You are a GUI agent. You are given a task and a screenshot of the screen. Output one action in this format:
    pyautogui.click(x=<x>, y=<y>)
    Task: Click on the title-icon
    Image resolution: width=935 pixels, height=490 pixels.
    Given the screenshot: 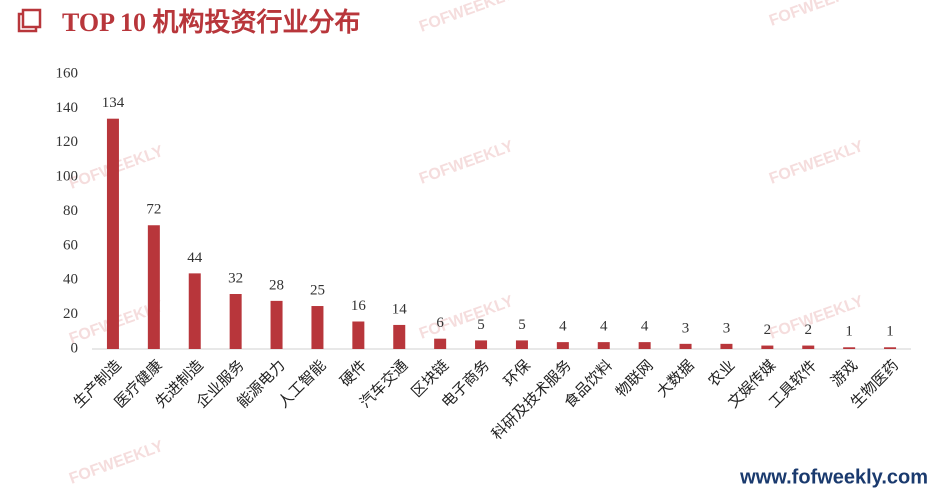 What is the action you would take?
    pyautogui.click(x=31, y=18)
    